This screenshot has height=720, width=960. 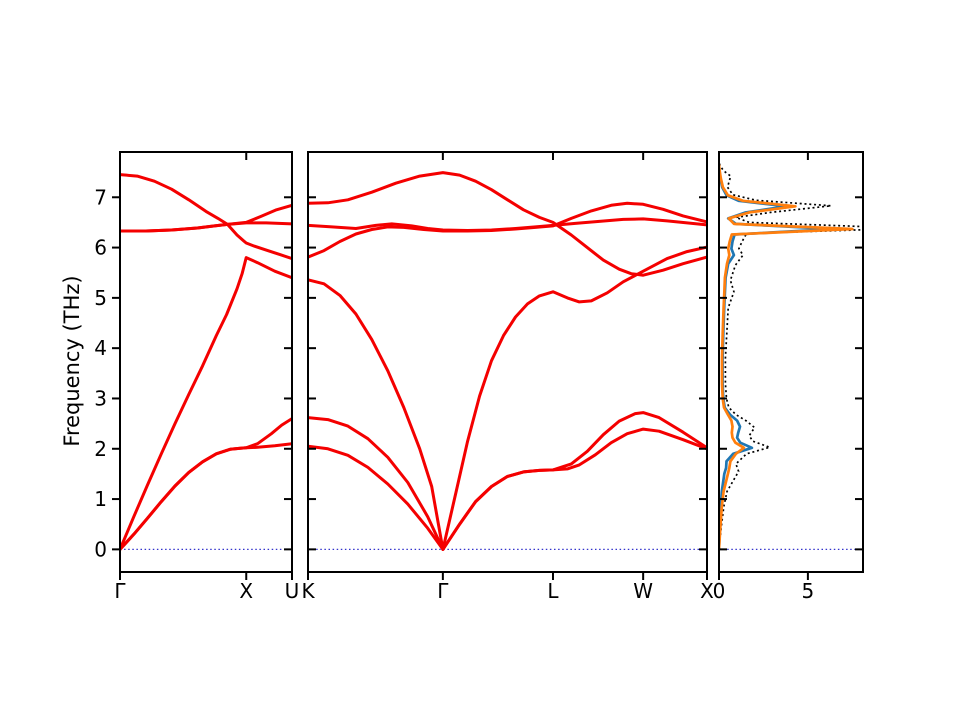 What do you see at coordinates (100, 248) in the screenshot?
I see `y-tick-label: 6` at bounding box center [100, 248].